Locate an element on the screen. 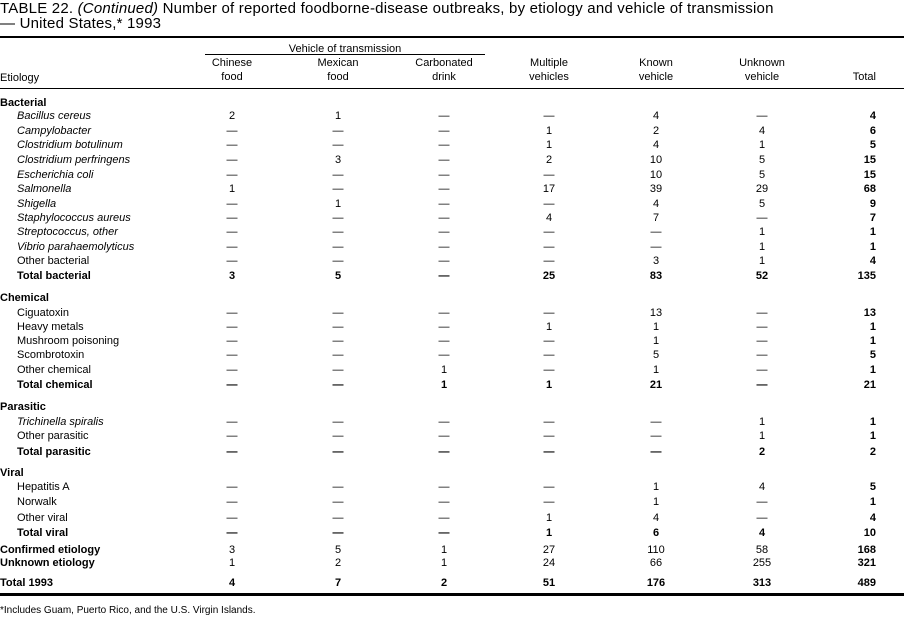 The height and width of the screenshot is (618, 904). table-cell: 10 is located at coordinates (656, 175).